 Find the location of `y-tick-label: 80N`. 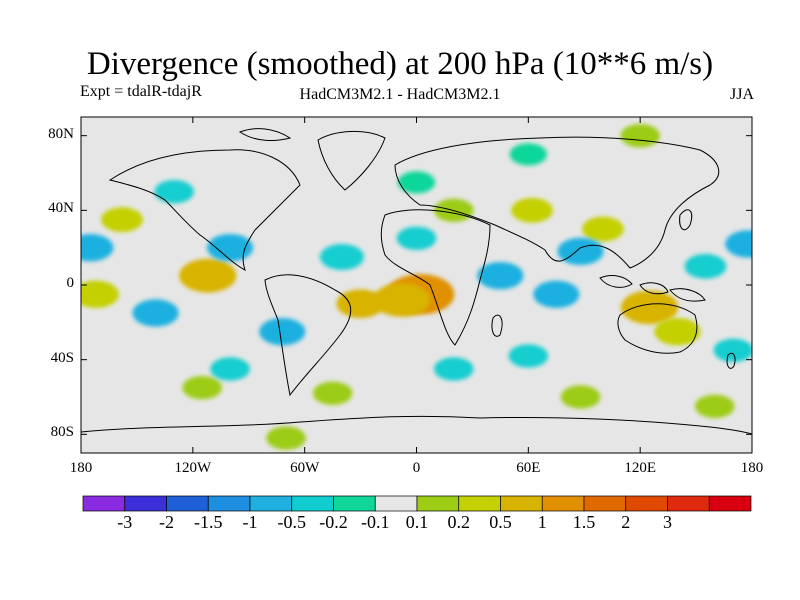

y-tick-label: 80N is located at coordinates (61, 133).